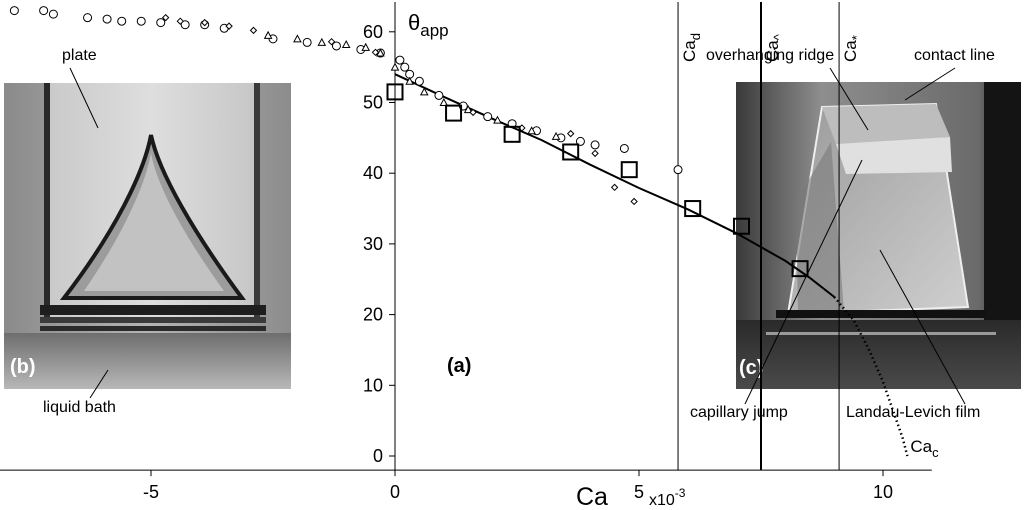 The image size is (1027, 510). I want to click on y-tick-label: 50, so click(373, 103).